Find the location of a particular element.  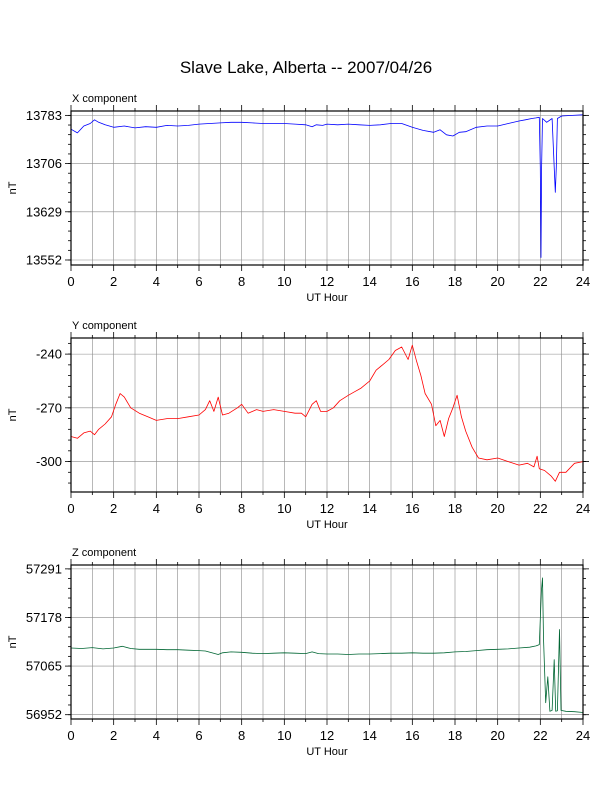

y-tick-label: 13706 is located at coordinates (44, 163).